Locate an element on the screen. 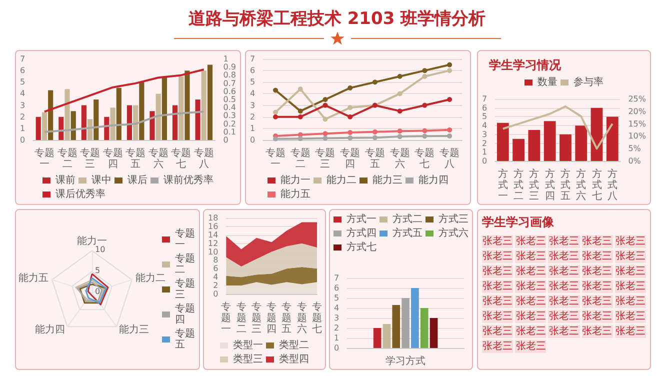  y-tick-label: 12 is located at coordinates (213, 243).